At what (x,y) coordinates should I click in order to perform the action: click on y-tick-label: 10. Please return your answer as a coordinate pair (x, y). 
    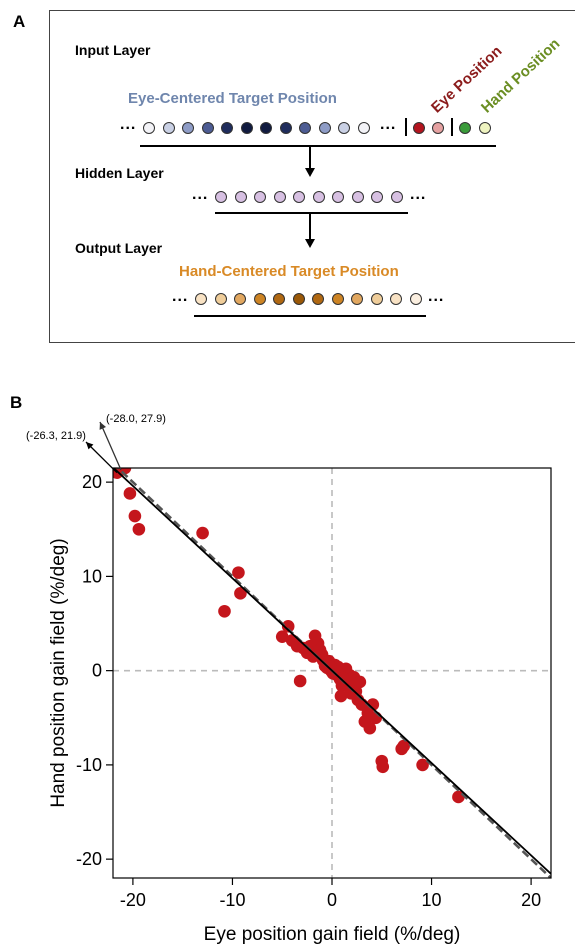
    Looking at the image, I should click on (92, 576).